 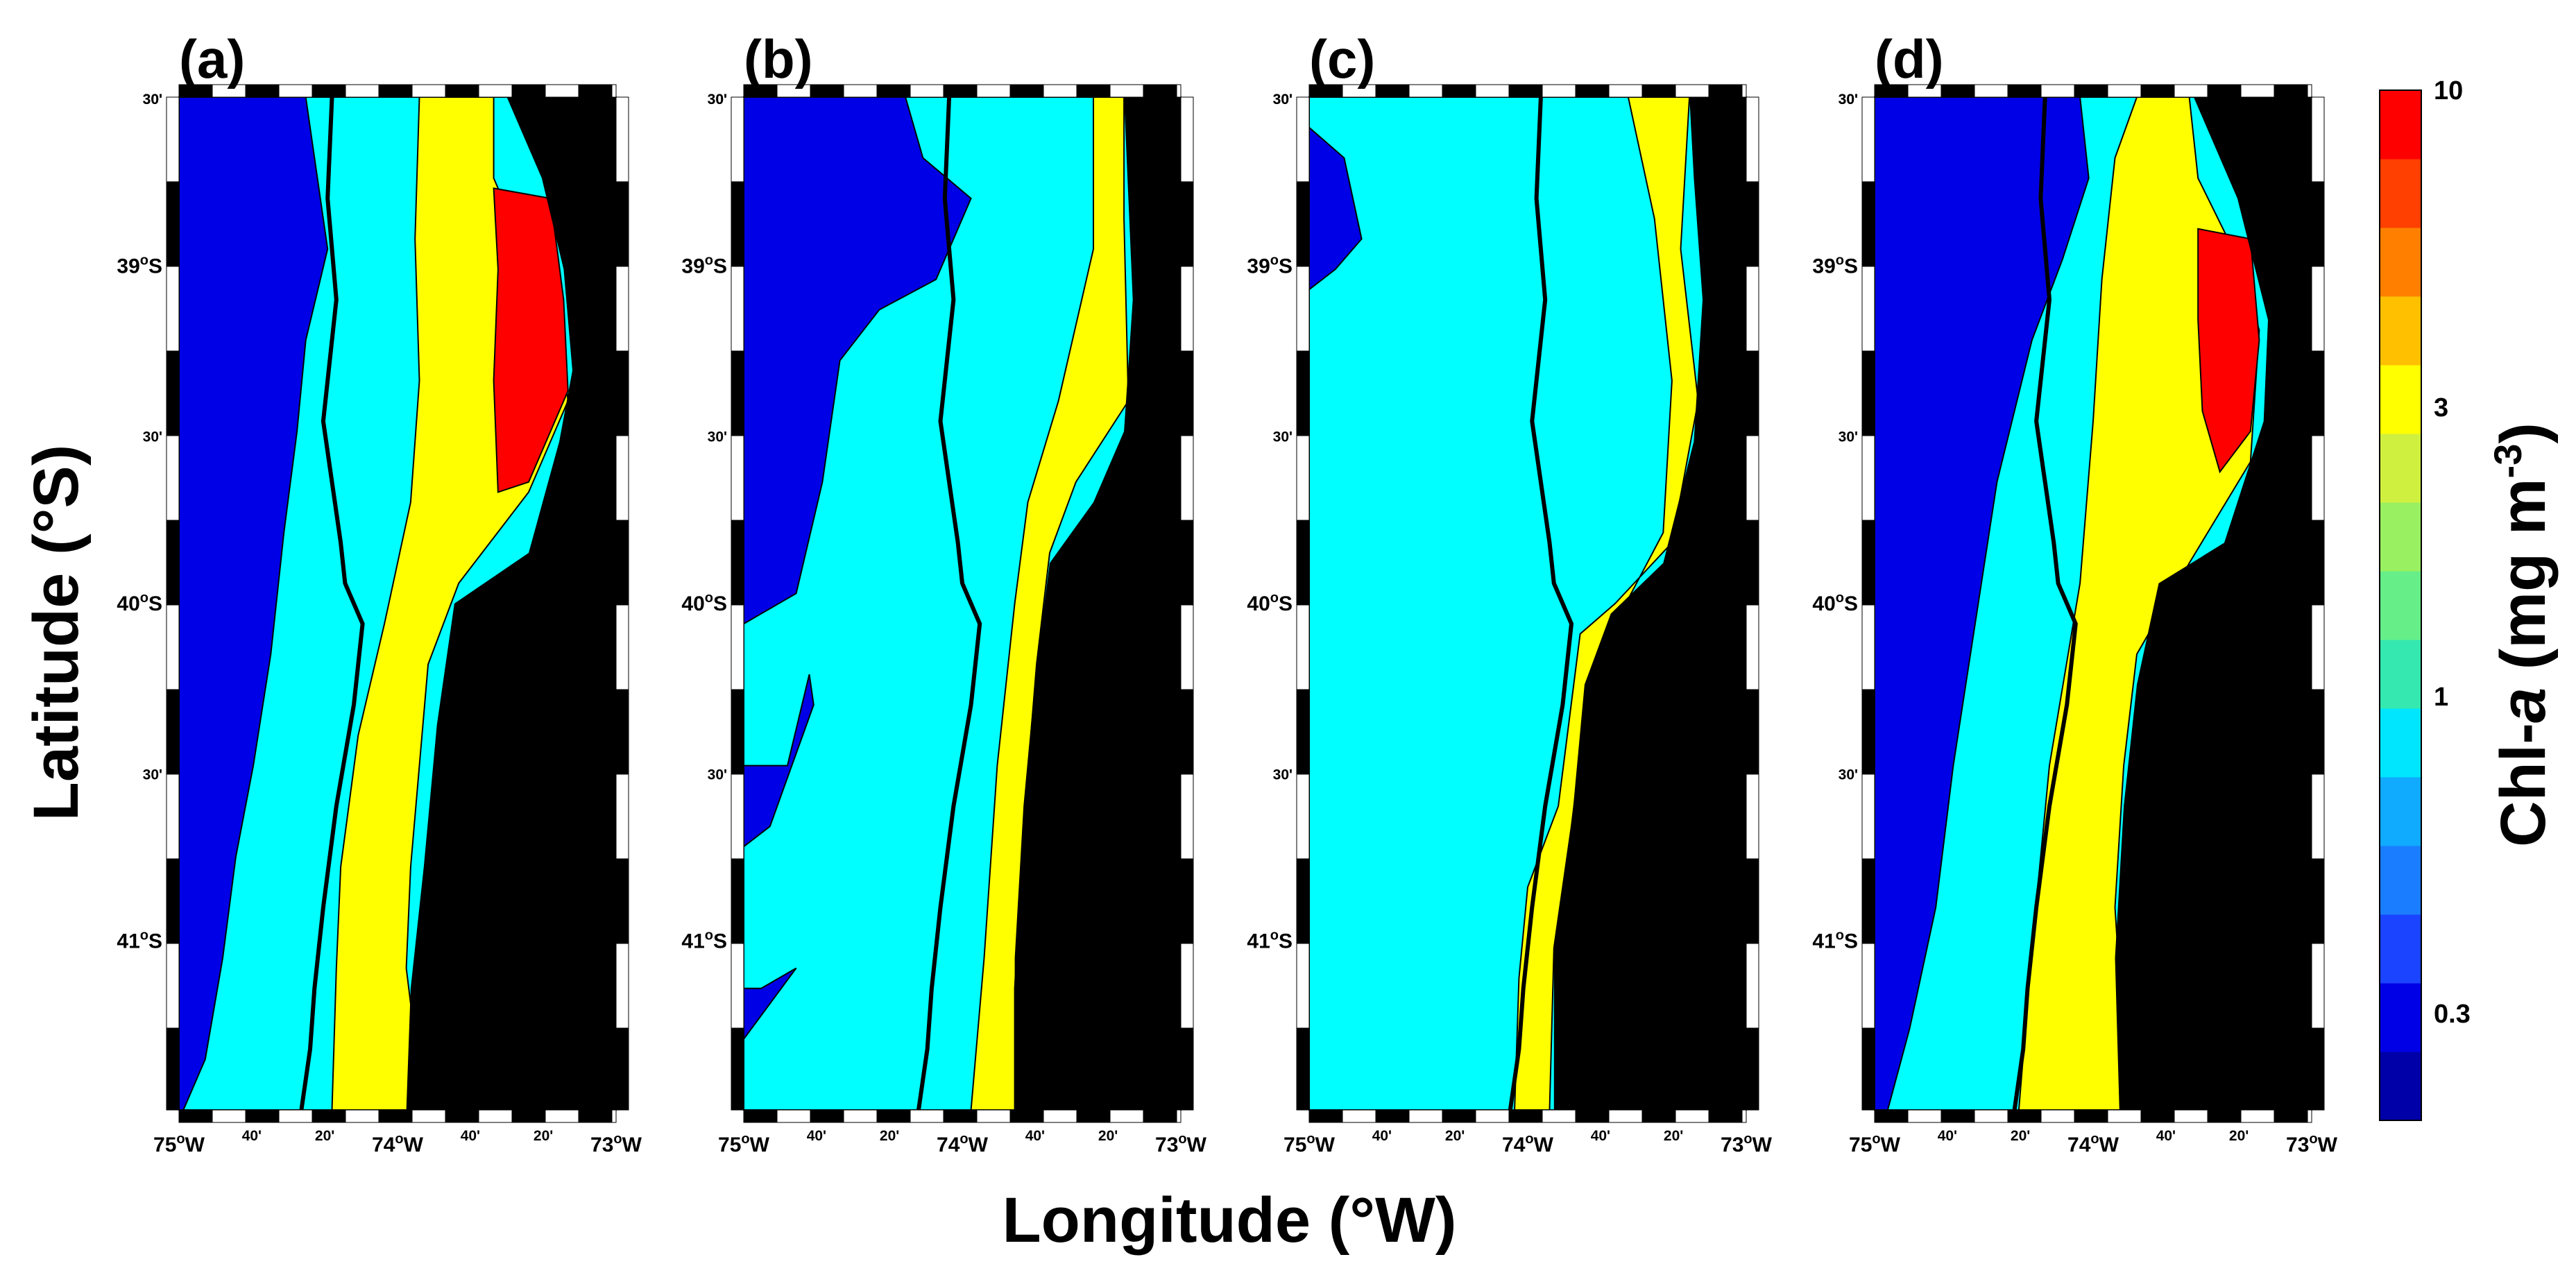 I want to click on colorbar-title-part-3: (mg m, so click(x=2523, y=582).